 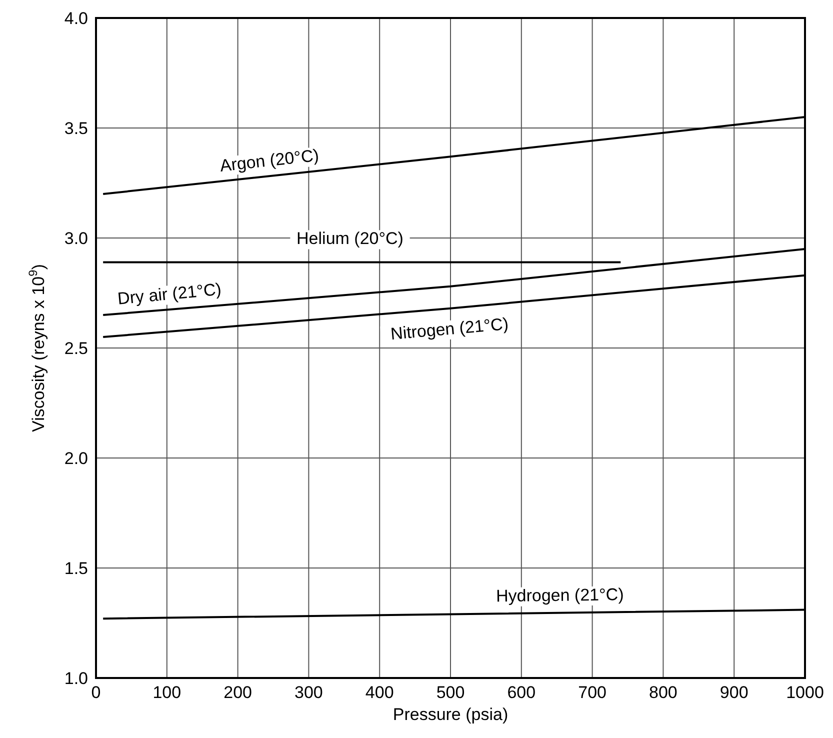 I want to click on x-tick-label: 600, so click(x=521, y=692).